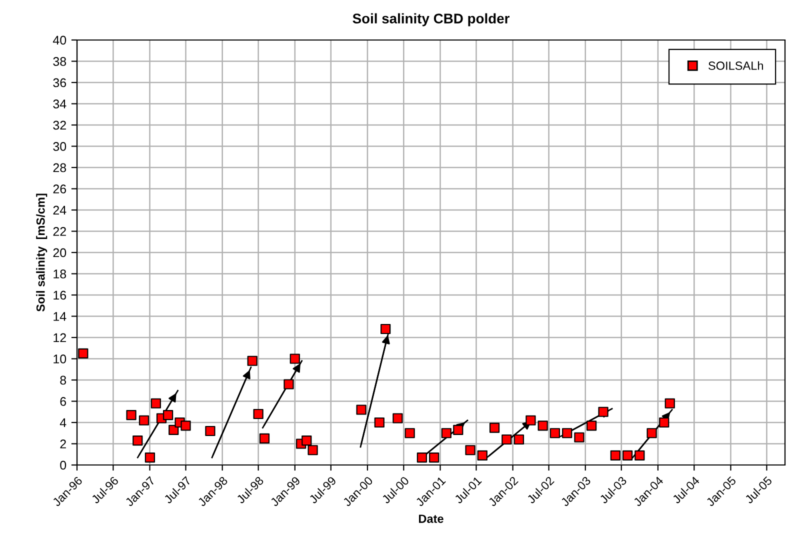  I want to click on y-tick-label: 36, so click(59, 83).